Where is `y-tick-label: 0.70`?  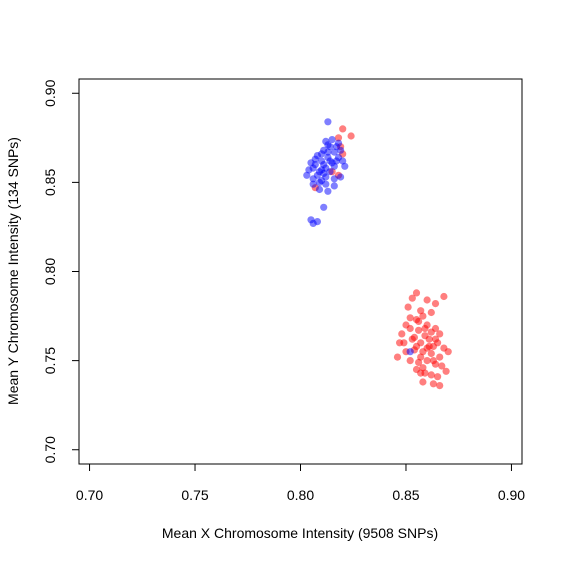
y-tick-label: 0.70 is located at coordinates (50, 449).